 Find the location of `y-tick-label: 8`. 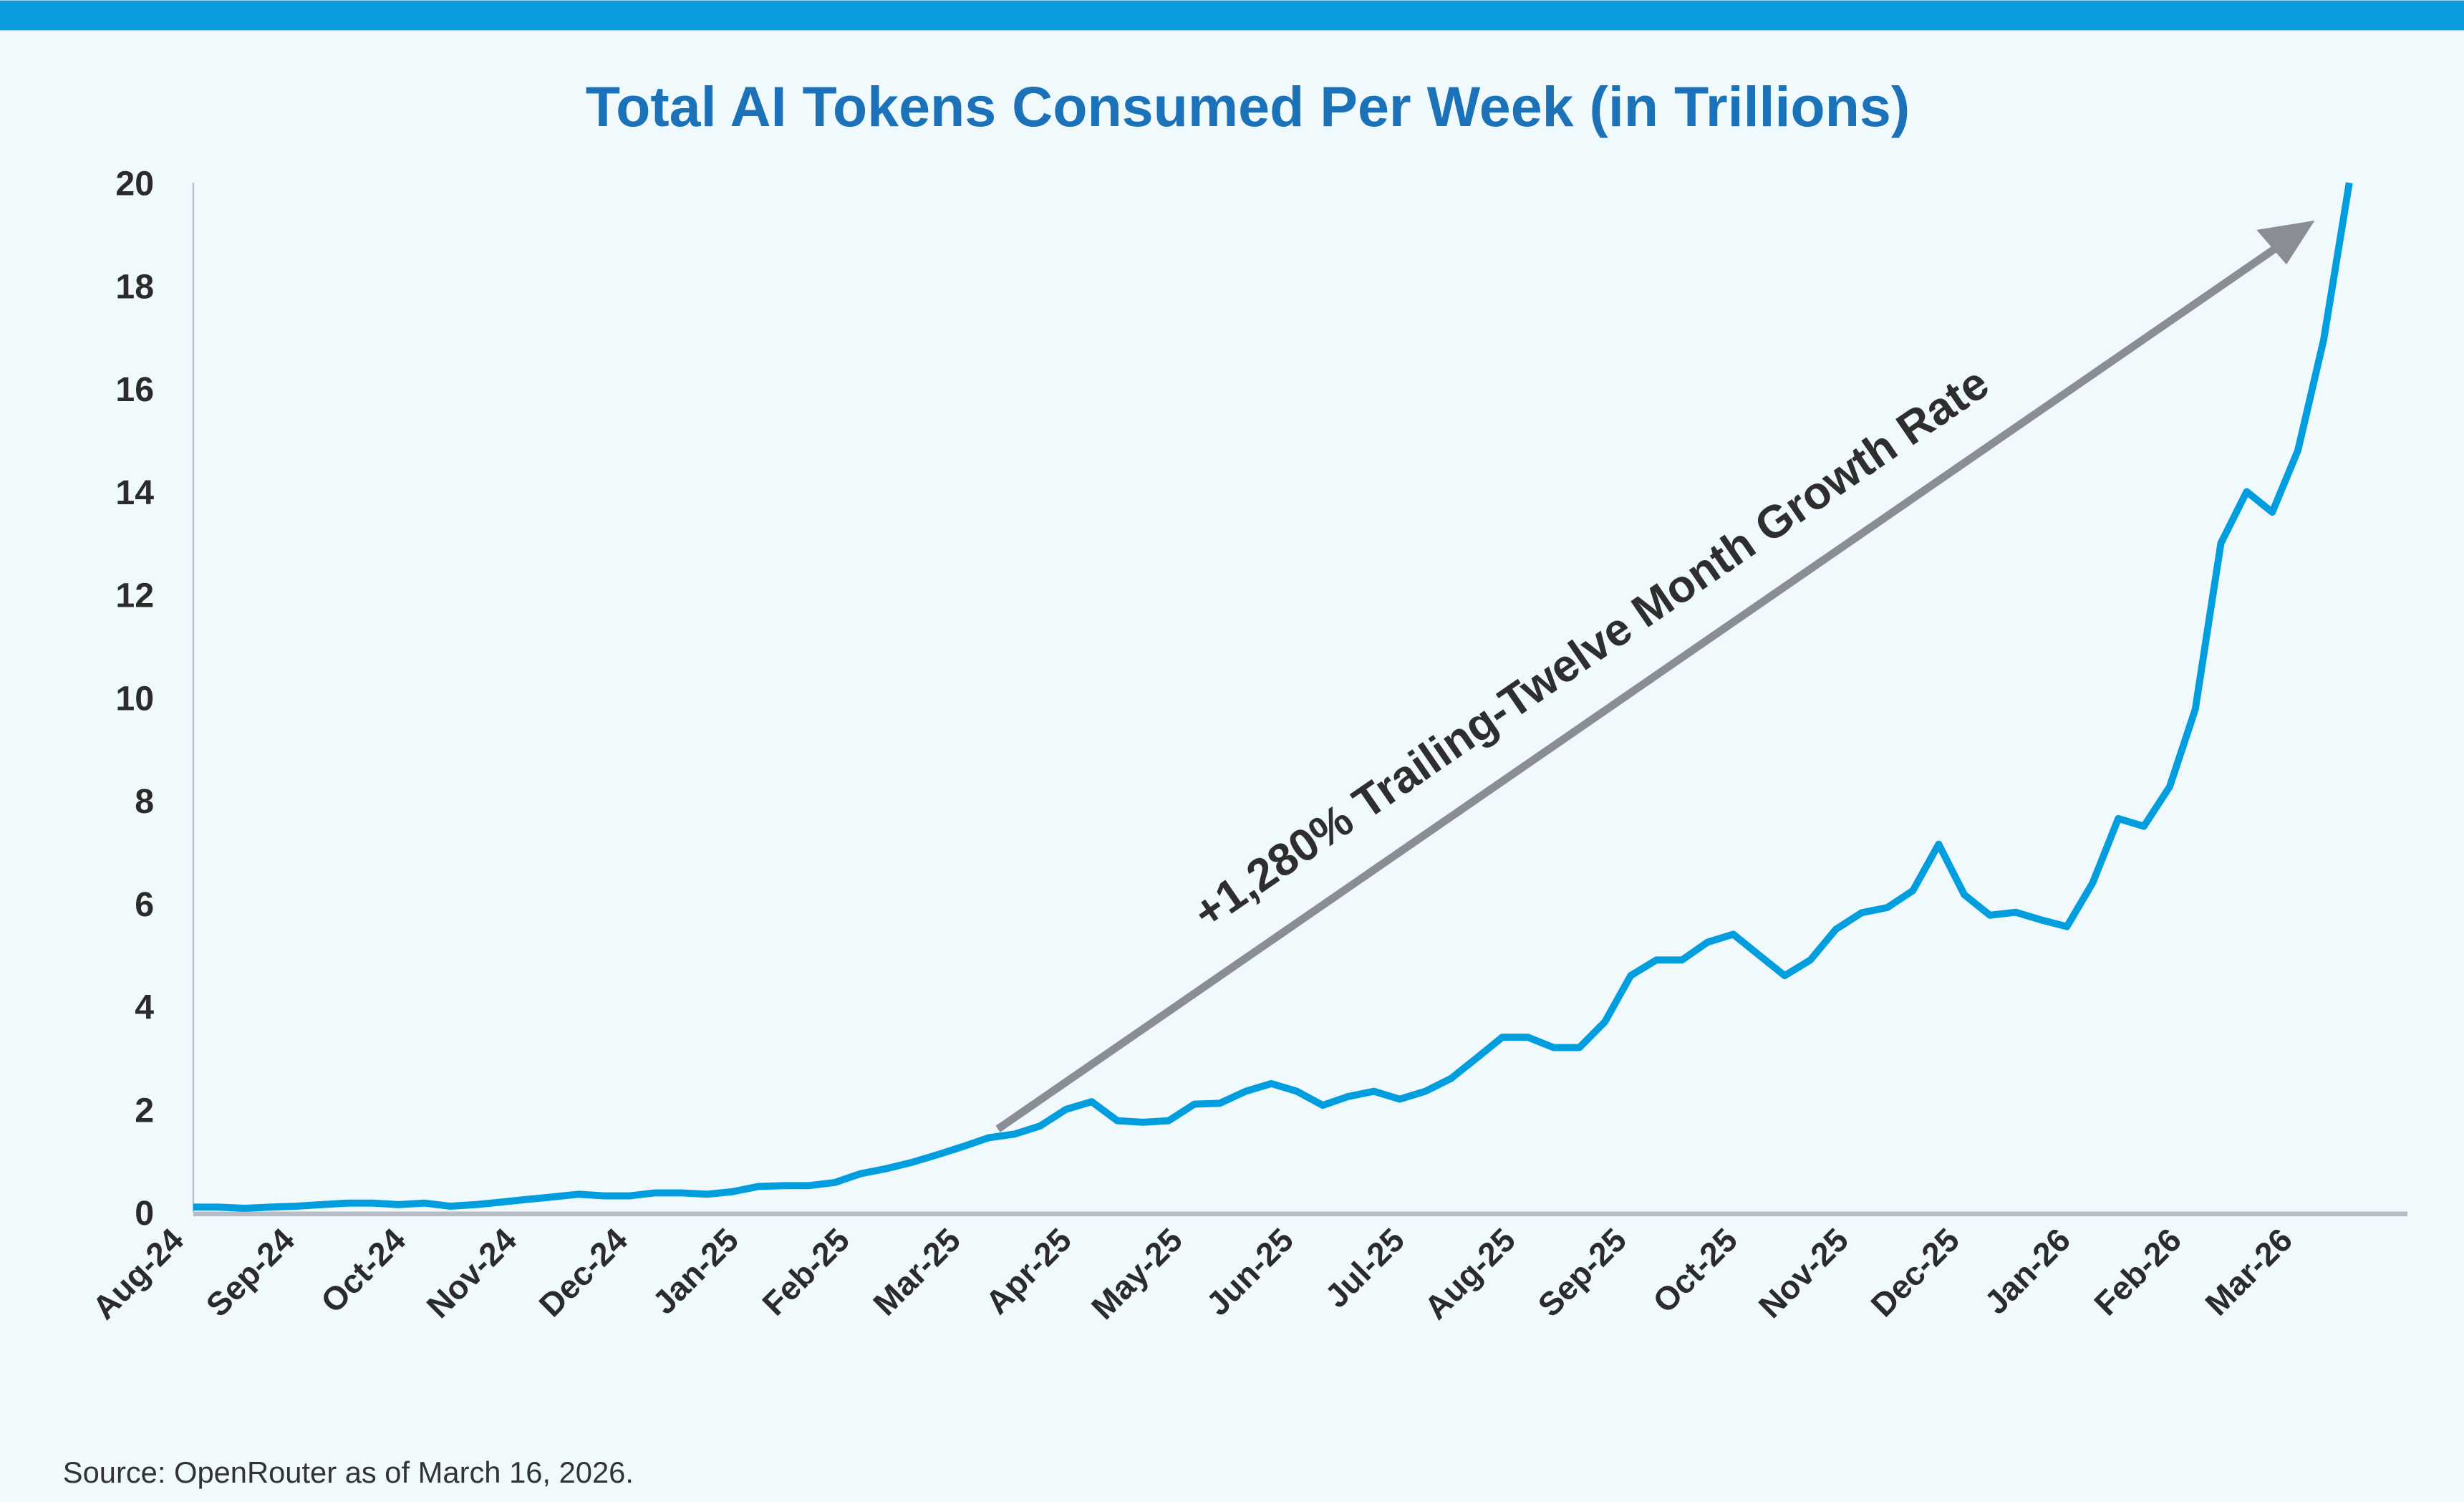

y-tick-label: 8 is located at coordinates (144, 801).